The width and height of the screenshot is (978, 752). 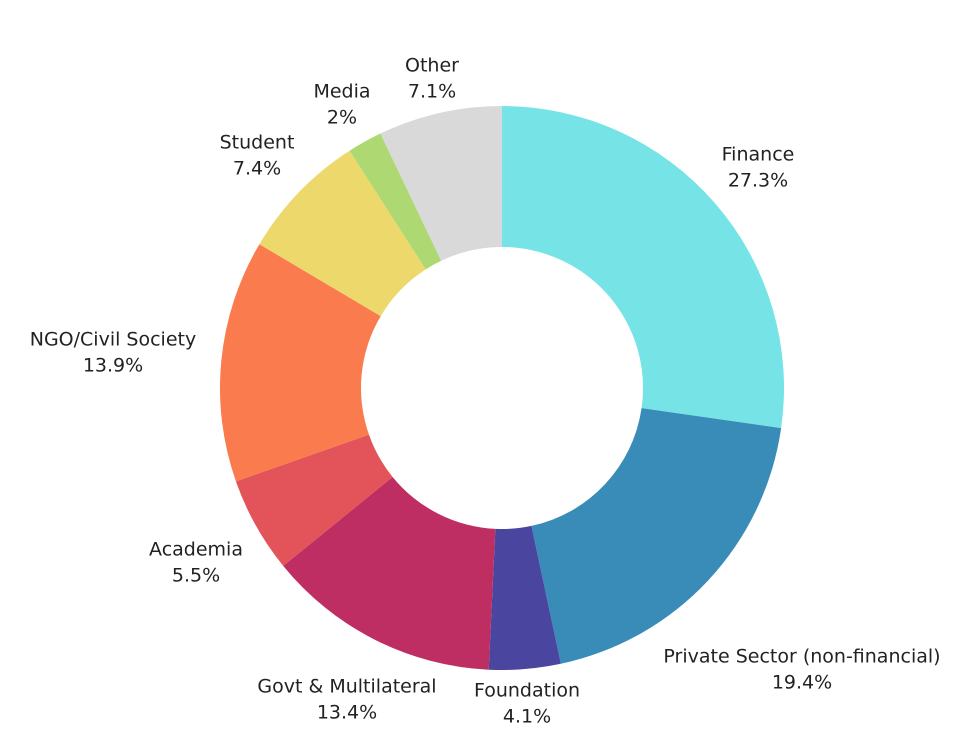 What do you see at coordinates (342, 118) in the screenshot?
I see `slice-value-media: 2%` at bounding box center [342, 118].